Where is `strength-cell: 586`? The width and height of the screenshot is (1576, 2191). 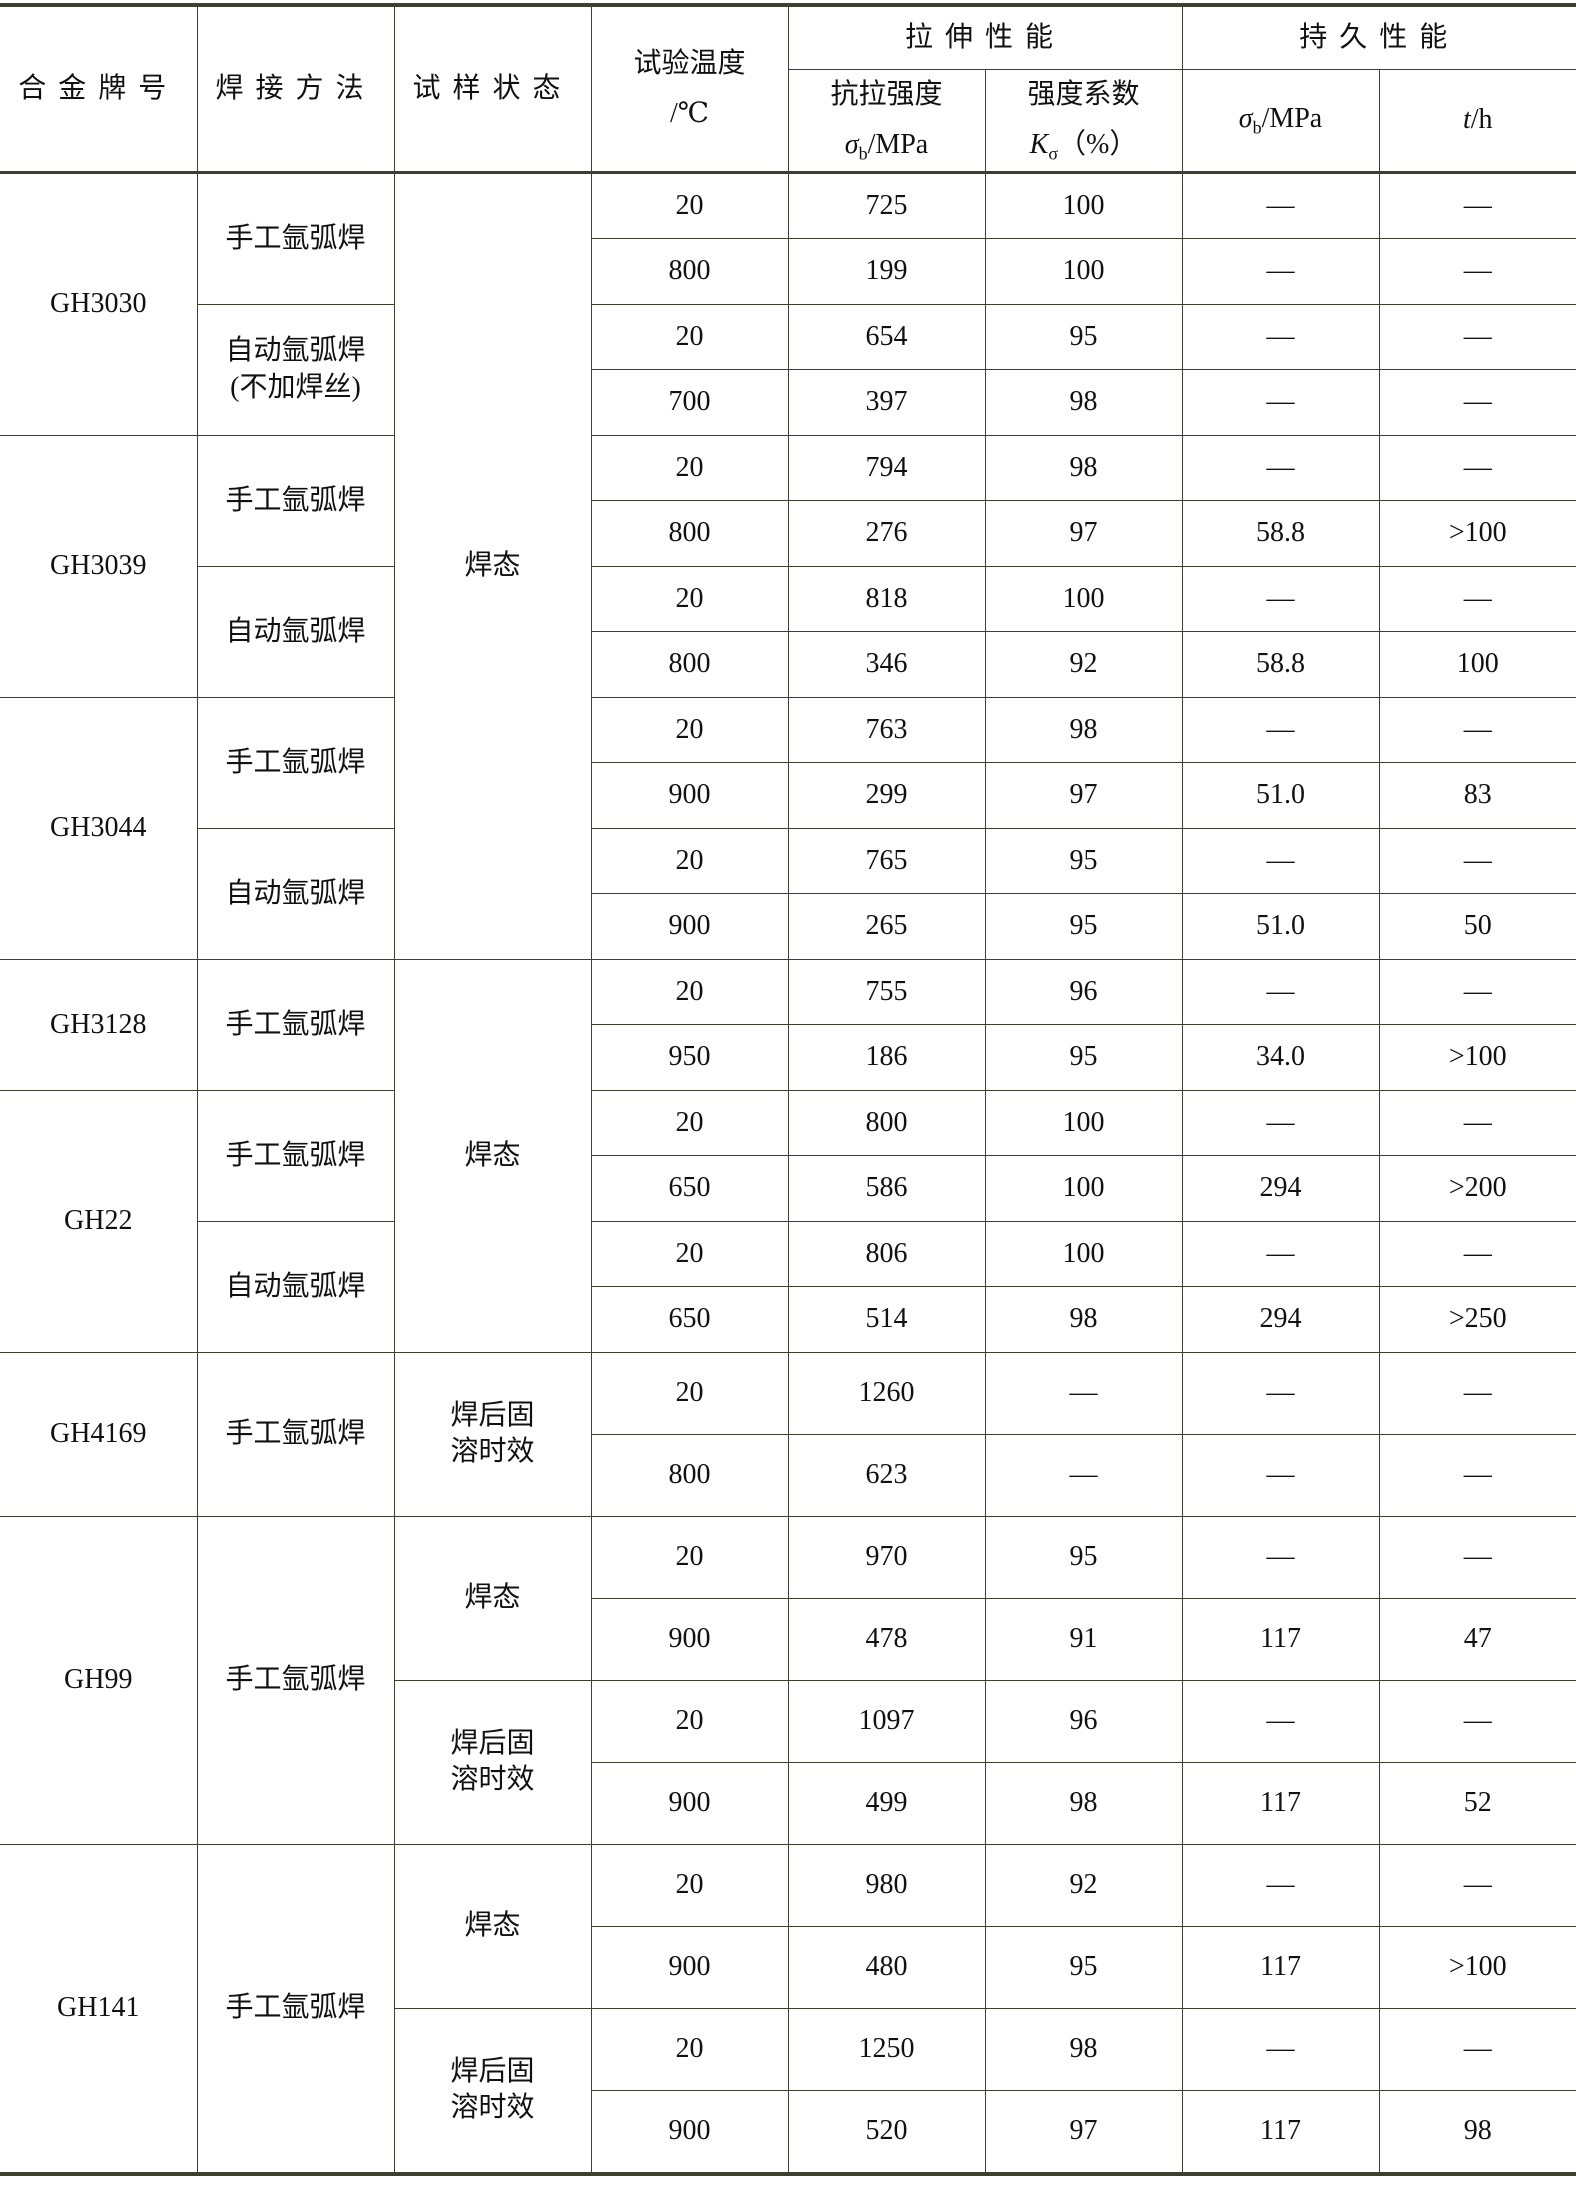
strength-cell: 586 is located at coordinates (886, 1188).